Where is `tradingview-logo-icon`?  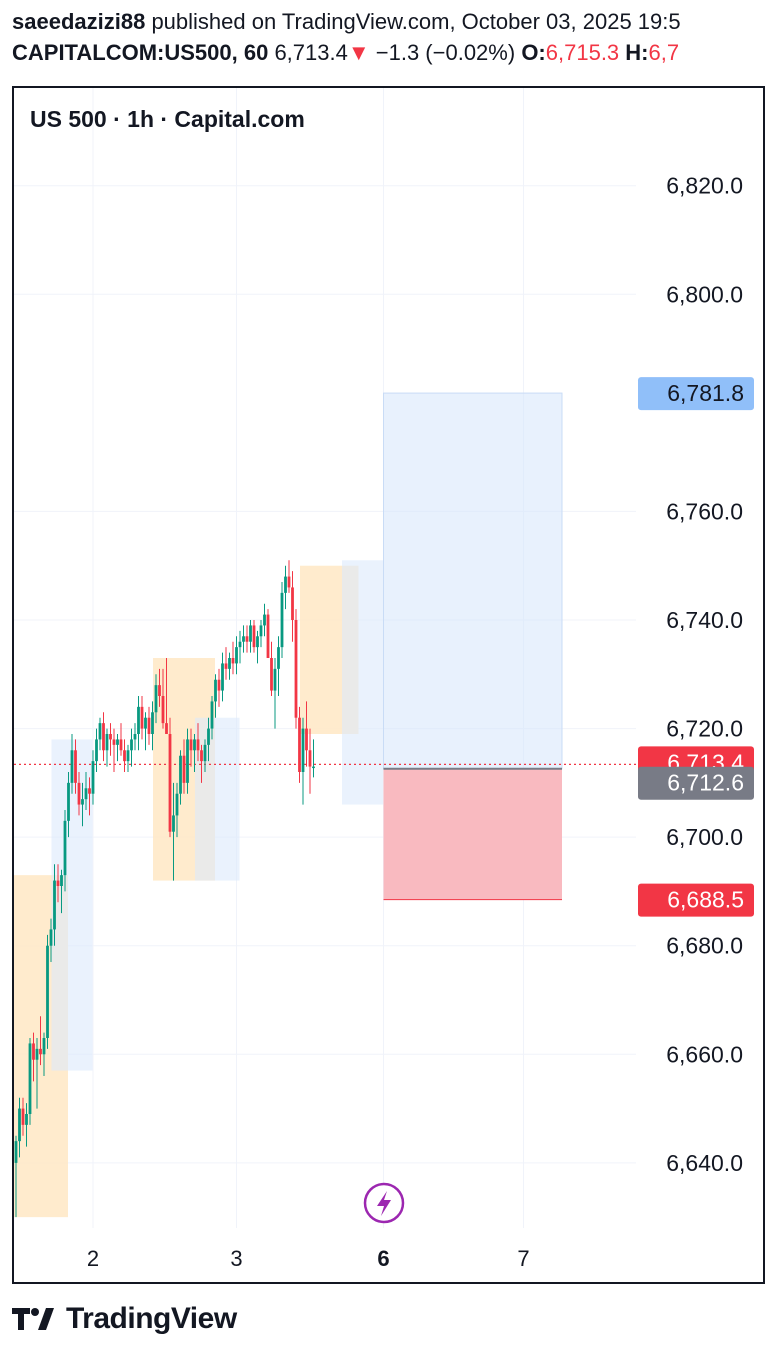 tradingview-logo-icon is located at coordinates (33, 1319).